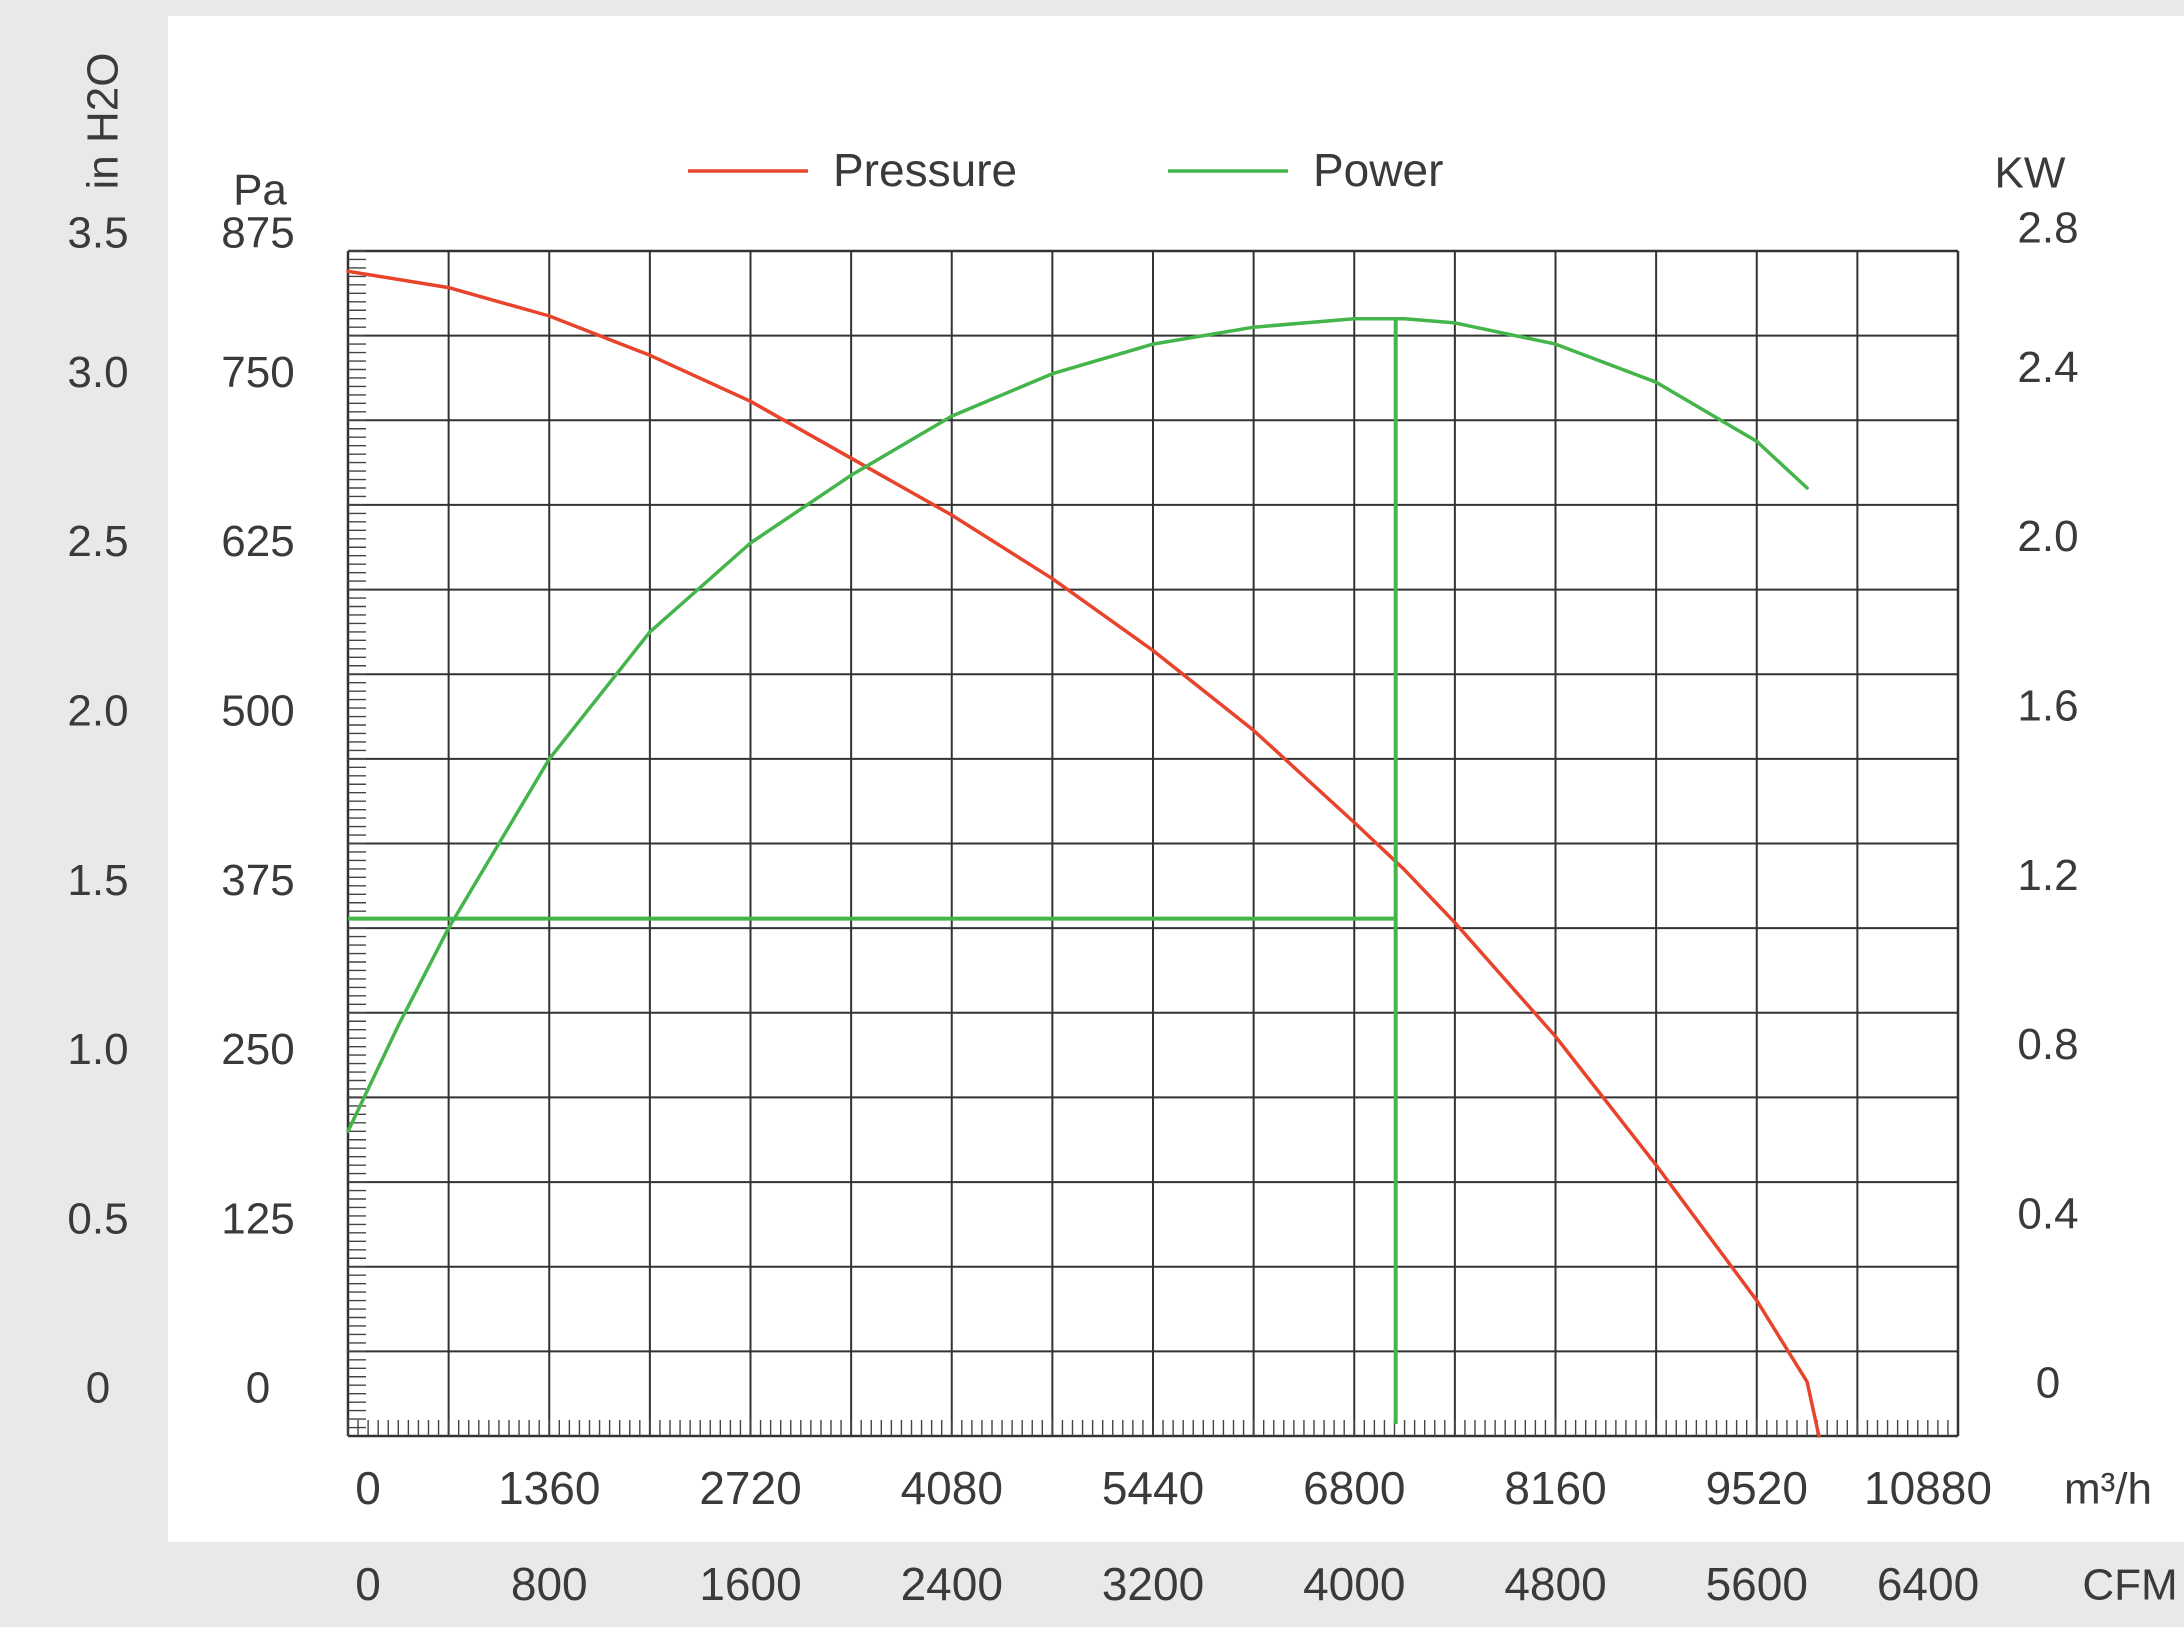 The height and width of the screenshot is (1627, 2184). What do you see at coordinates (1555, 1584) in the screenshot?
I see `tick-label-cfm: 4800` at bounding box center [1555, 1584].